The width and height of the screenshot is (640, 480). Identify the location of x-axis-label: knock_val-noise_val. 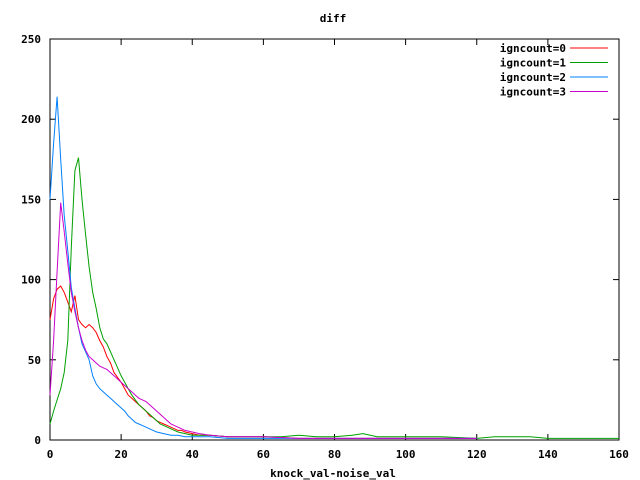
(333, 473).